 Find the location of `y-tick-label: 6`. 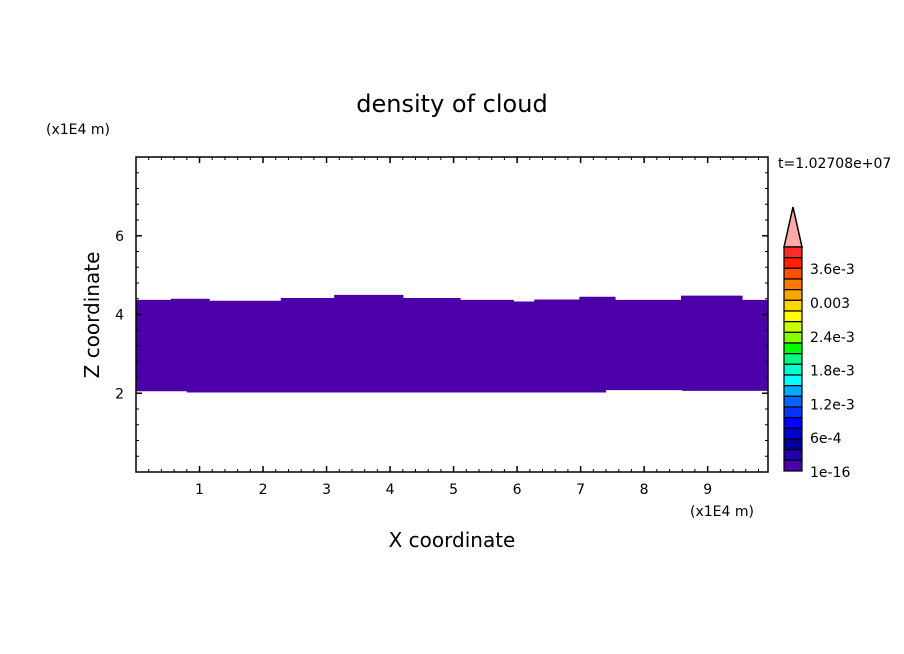

y-tick-label: 6 is located at coordinates (119, 237).